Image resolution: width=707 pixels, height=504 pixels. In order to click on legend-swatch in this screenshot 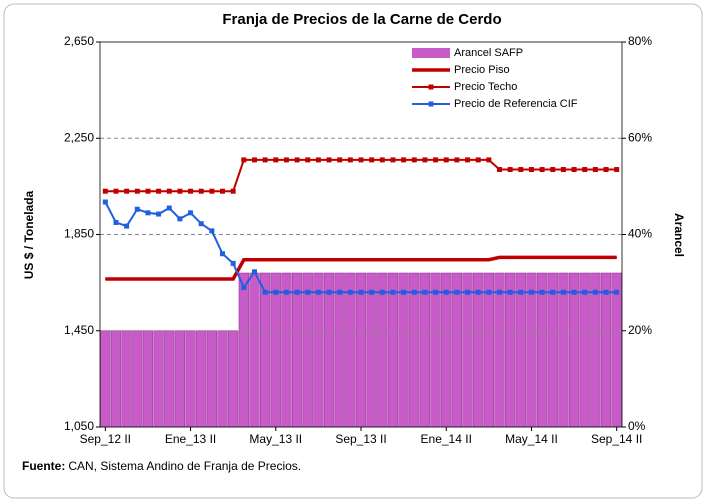, I will do `click(431, 53)`.